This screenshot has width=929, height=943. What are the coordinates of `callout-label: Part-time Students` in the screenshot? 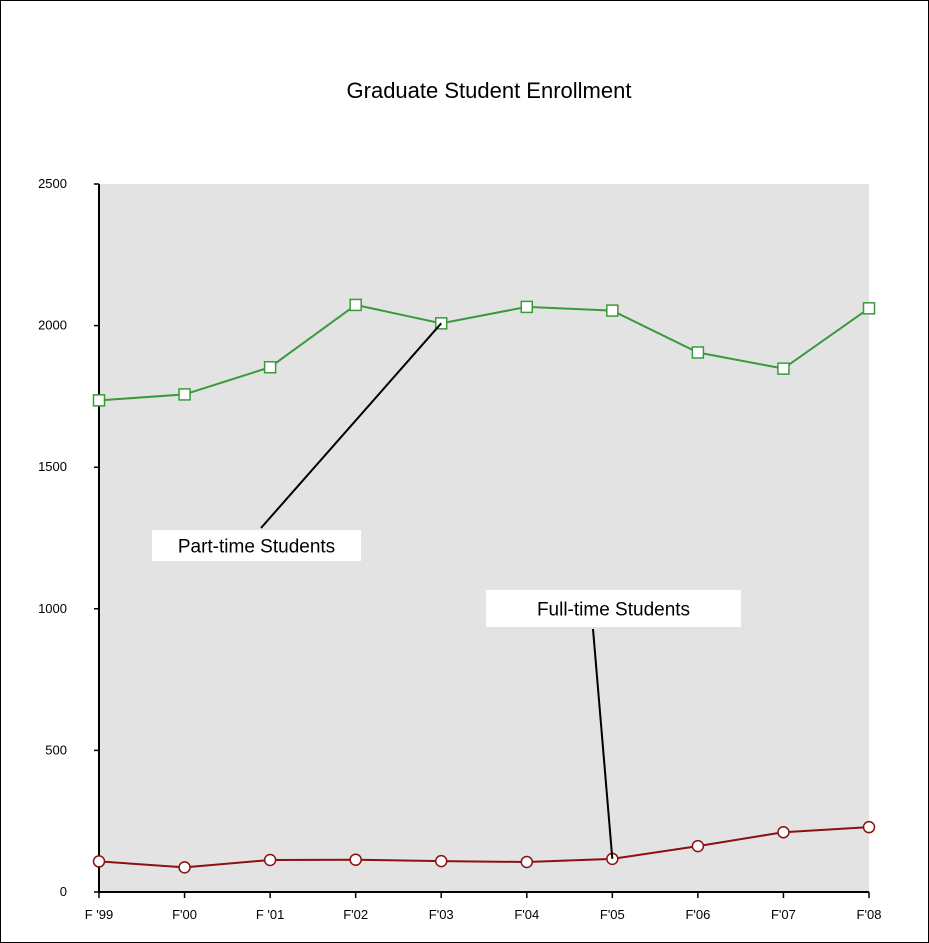 It's located at (256, 547).